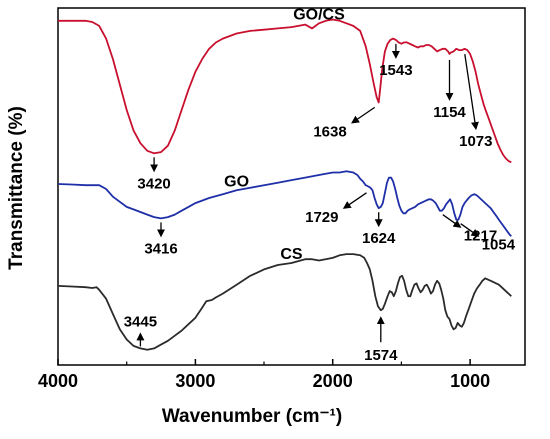 The width and height of the screenshot is (550, 439). What do you see at coordinates (499, 245) in the screenshot?
I see `peak-label: 1054` at bounding box center [499, 245].